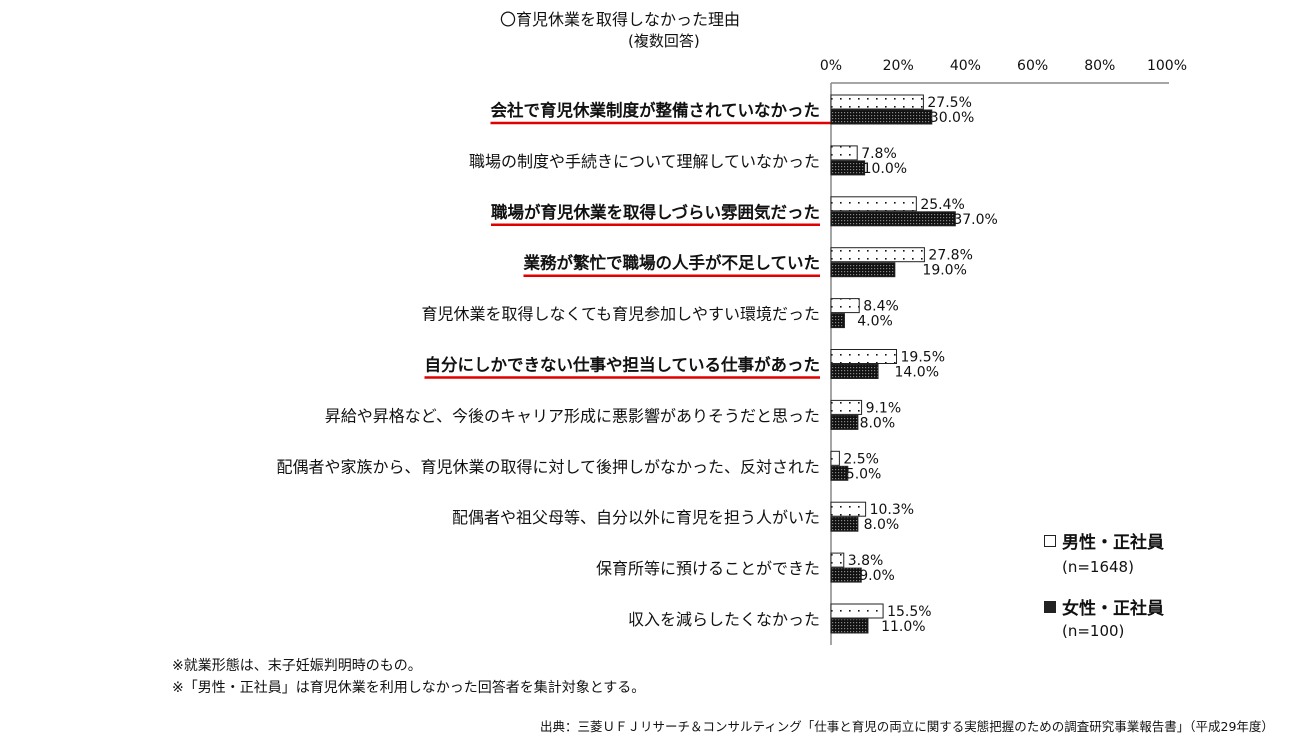 Image resolution: width=1300 pixels, height=741 pixels. I want to click on legend-item-male: 男性・正社員, so click(1104, 540).